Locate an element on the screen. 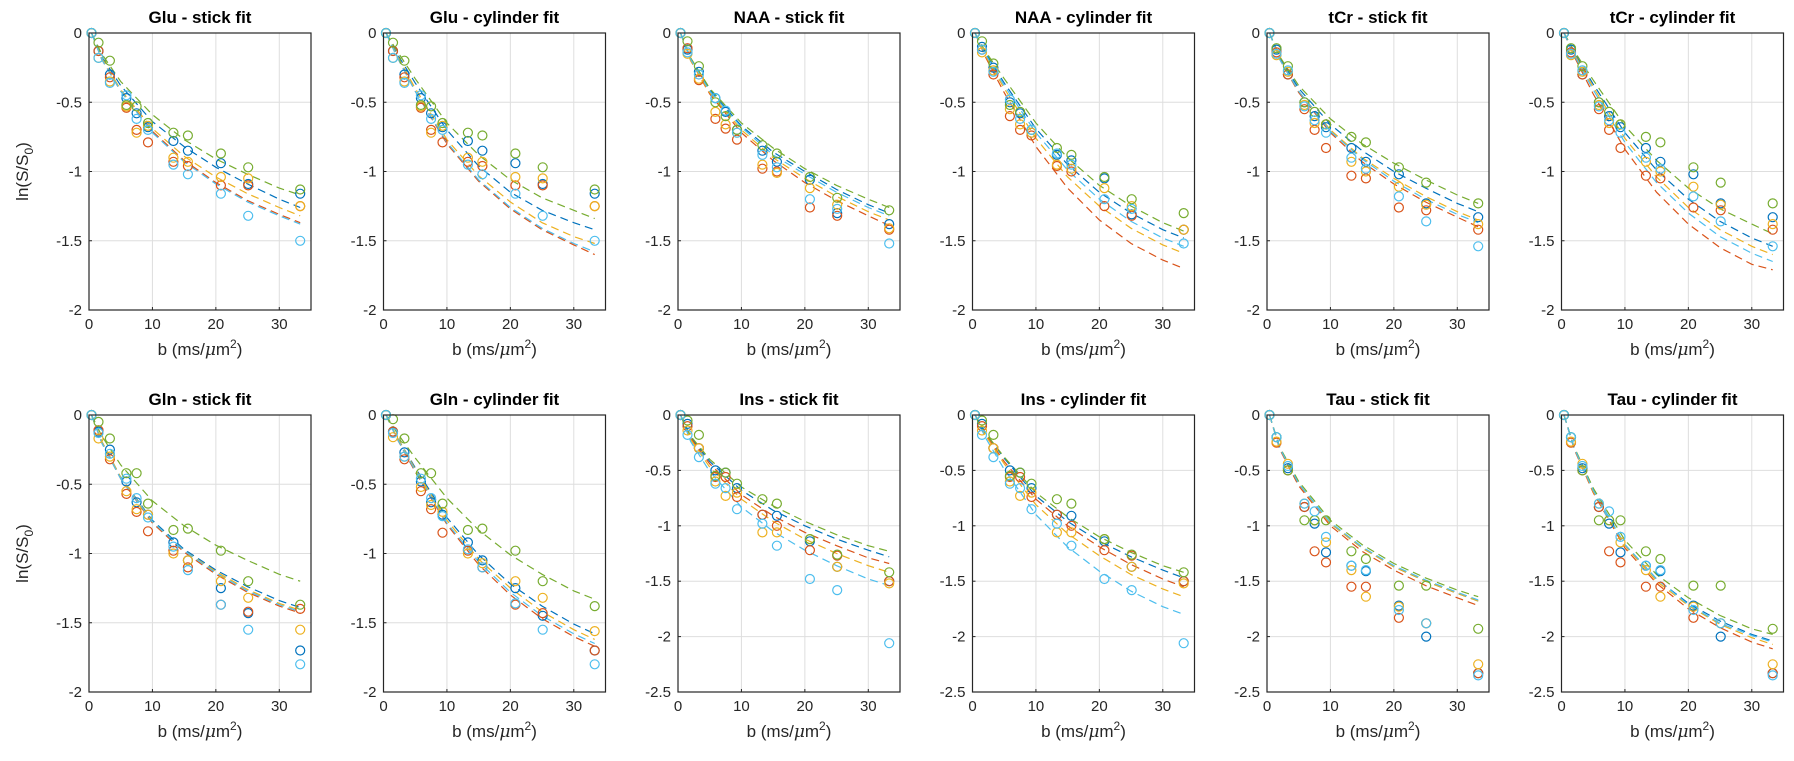 The image size is (1794, 761). y-axis-label-sub: 0 is located at coordinates (29, 151).